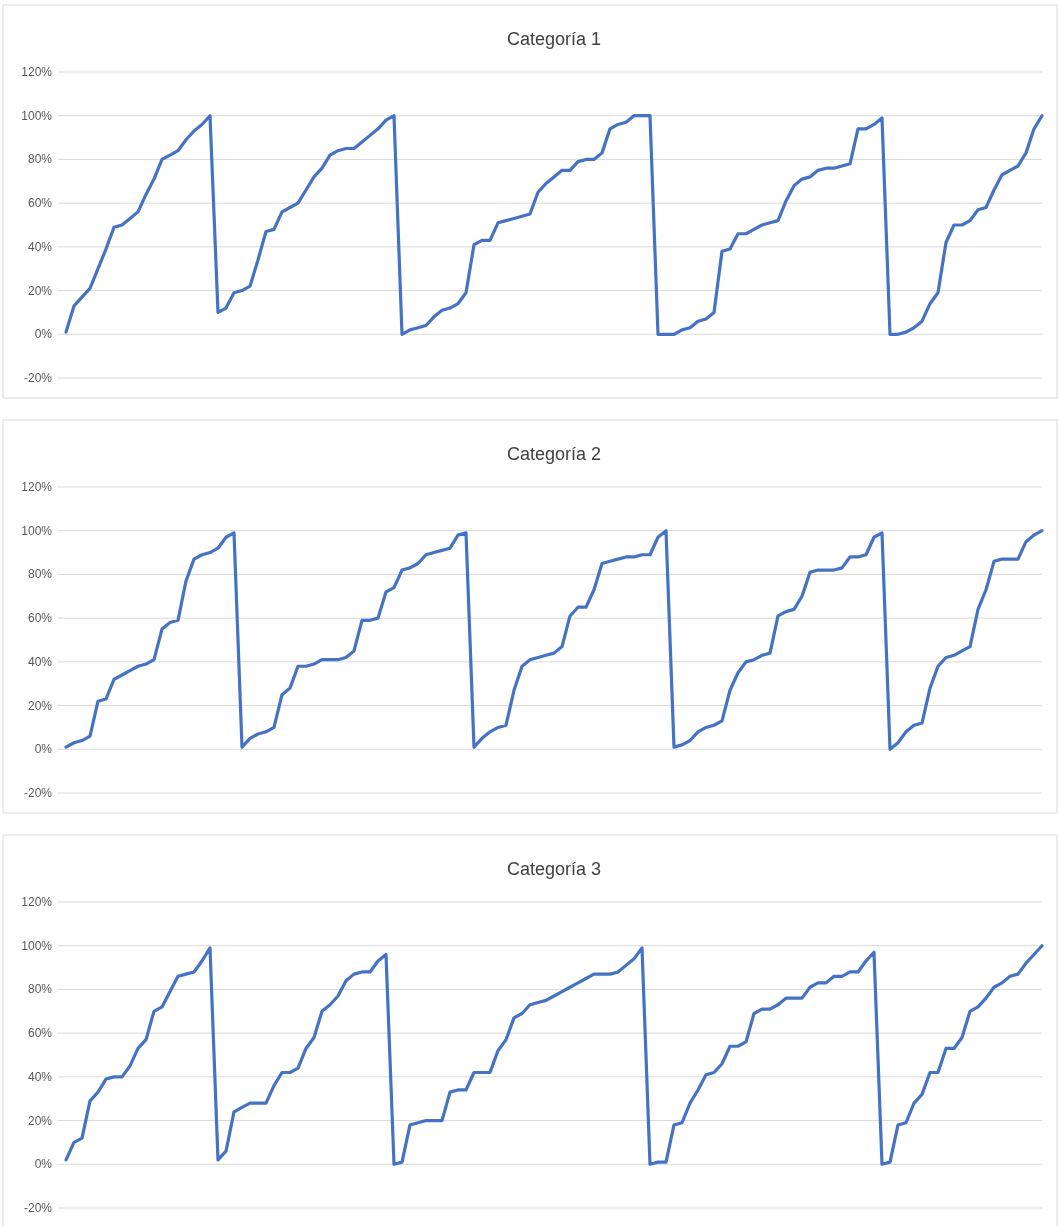  Describe the element at coordinates (554, 869) in the screenshot. I see `chart-title: Categoría 3` at that location.